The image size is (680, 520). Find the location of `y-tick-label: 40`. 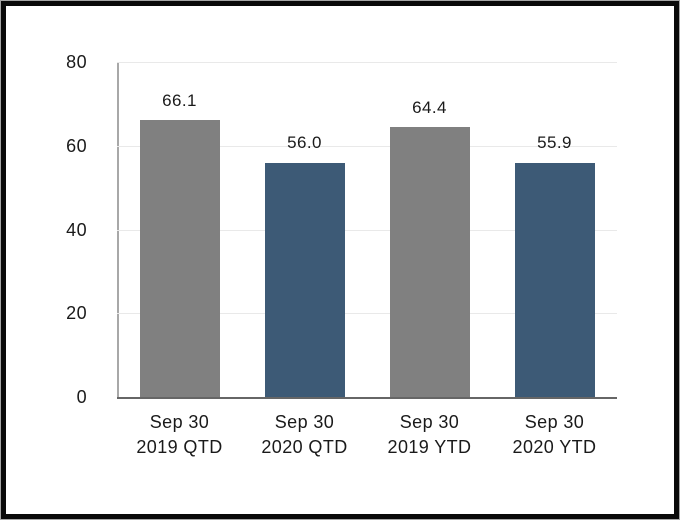

y-tick-label: 40 is located at coordinates (76, 229).